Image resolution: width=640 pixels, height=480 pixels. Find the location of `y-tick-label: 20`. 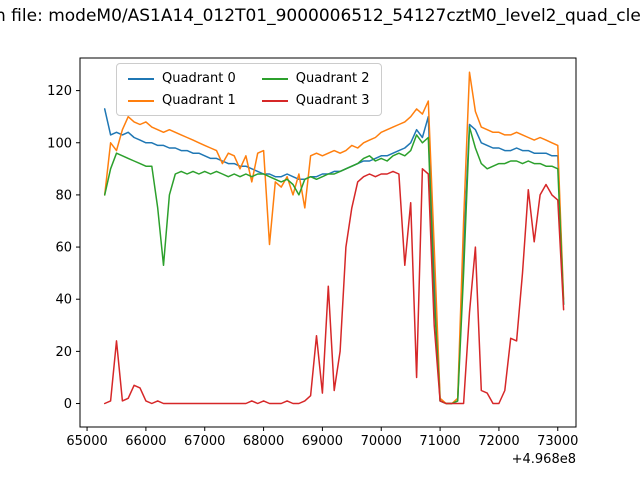

y-tick-label: 20 is located at coordinates (63, 352).